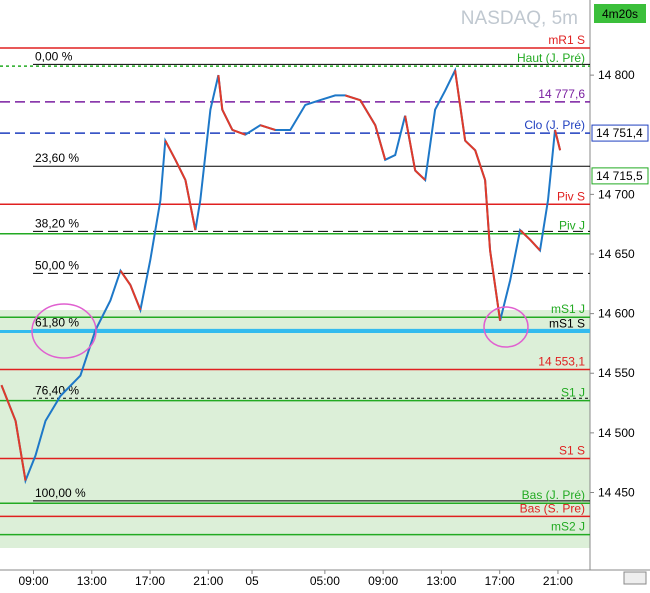  What do you see at coordinates (57, 158) in the screenshot?
I see `level-label: 23,60 %` at bounding box center [57, 158].